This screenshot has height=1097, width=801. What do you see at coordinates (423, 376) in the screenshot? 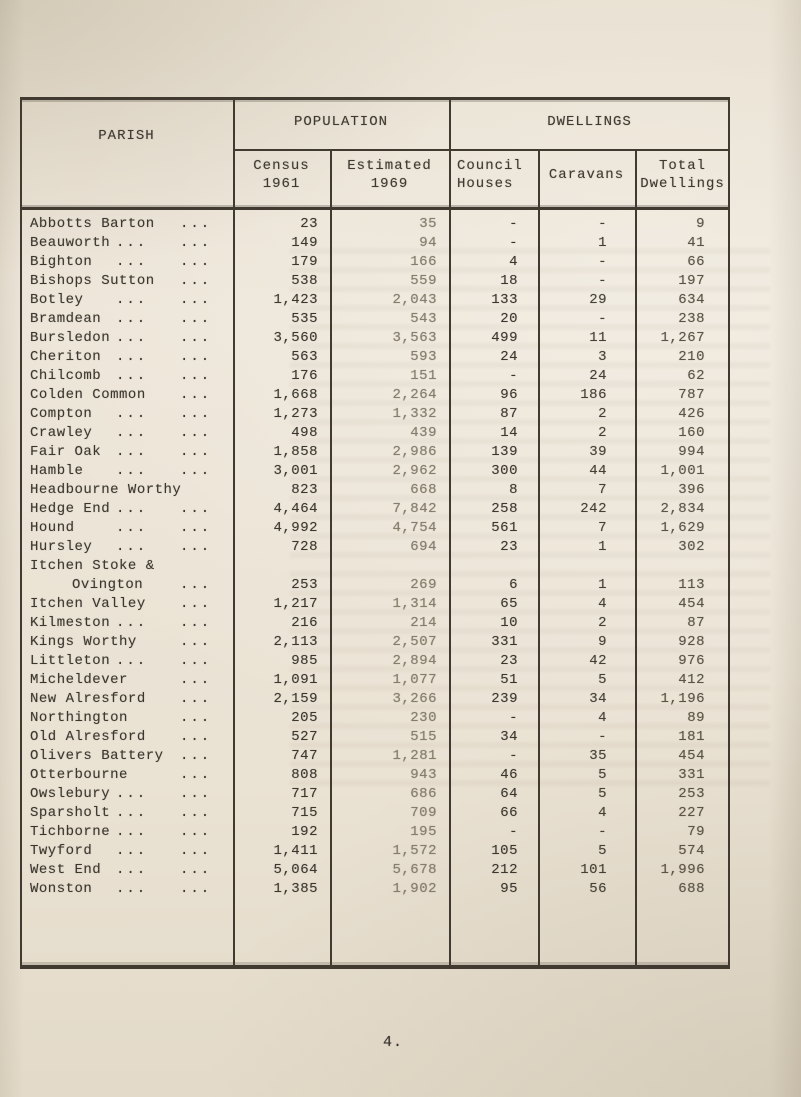
I see `estimated-1969-value: 151` at bounding box center [423, 376].